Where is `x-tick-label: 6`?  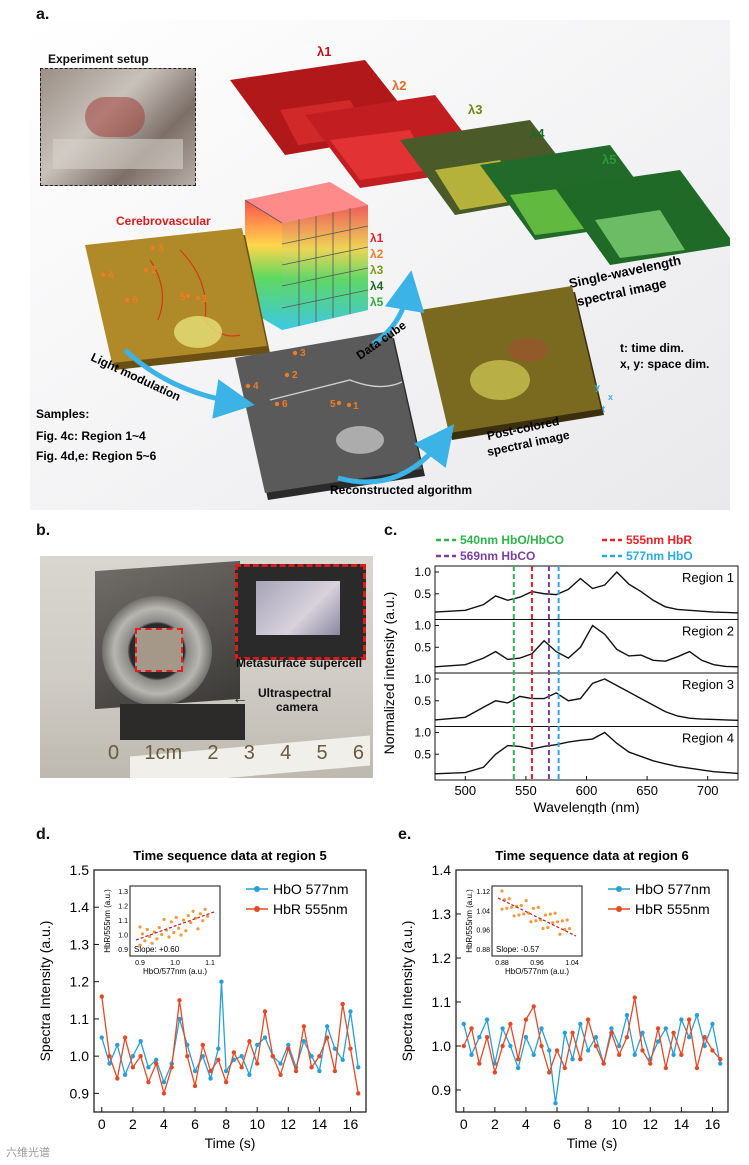 x-tick-label: 6 is located at coordinates (195, 1124).